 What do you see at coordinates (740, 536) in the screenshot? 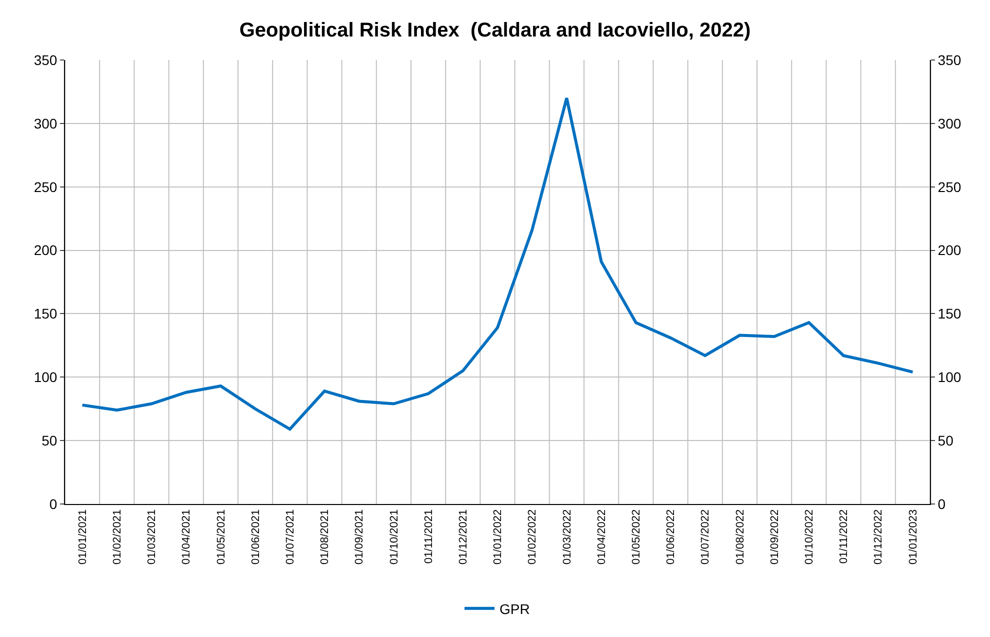
I see `x-tick-label: 01/08/2022` at bounding box center [740, 536].